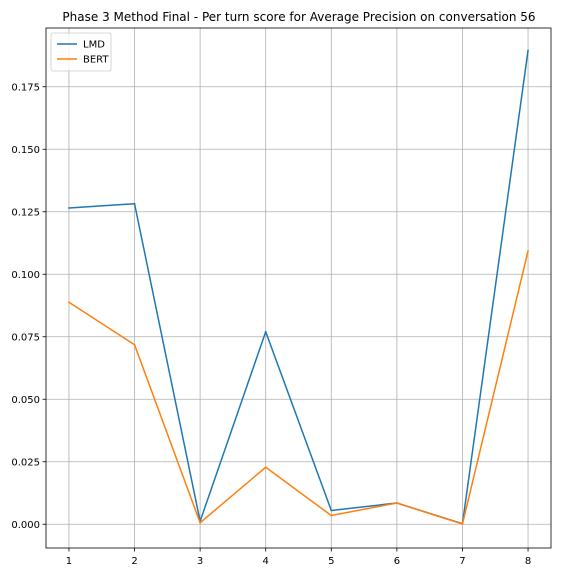  Describe the element at coordinates (25, 337) in the screenshot. I see `y-tick-label: 0.075` at that location.